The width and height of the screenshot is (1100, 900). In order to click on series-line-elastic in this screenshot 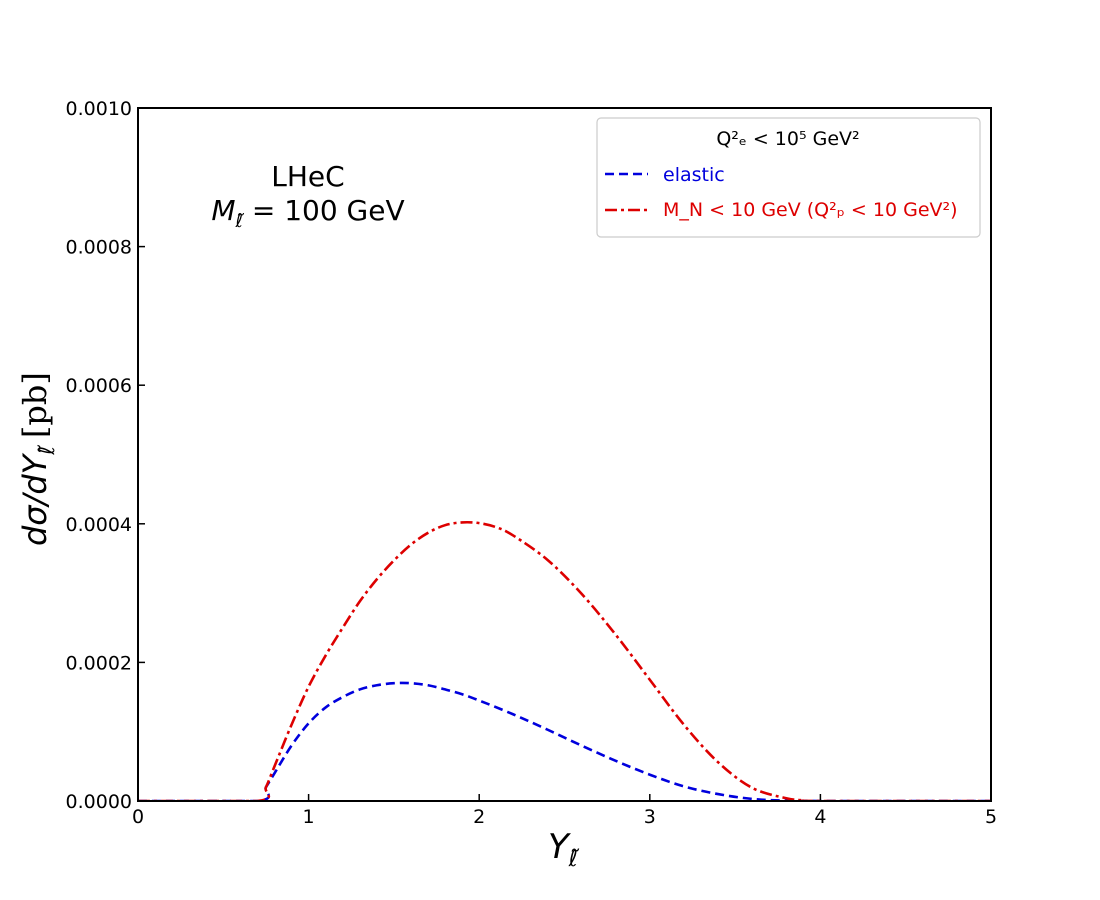, I will do `click(564, 741)`.